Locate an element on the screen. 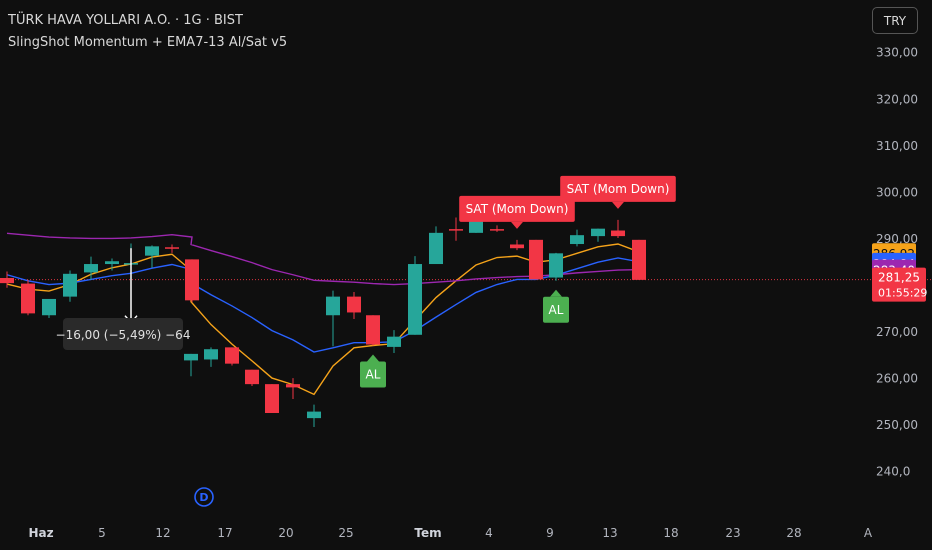 This screenshot has height=550, width=932. countdown-text: 01:55:29 is located at coordinates (902, 293).